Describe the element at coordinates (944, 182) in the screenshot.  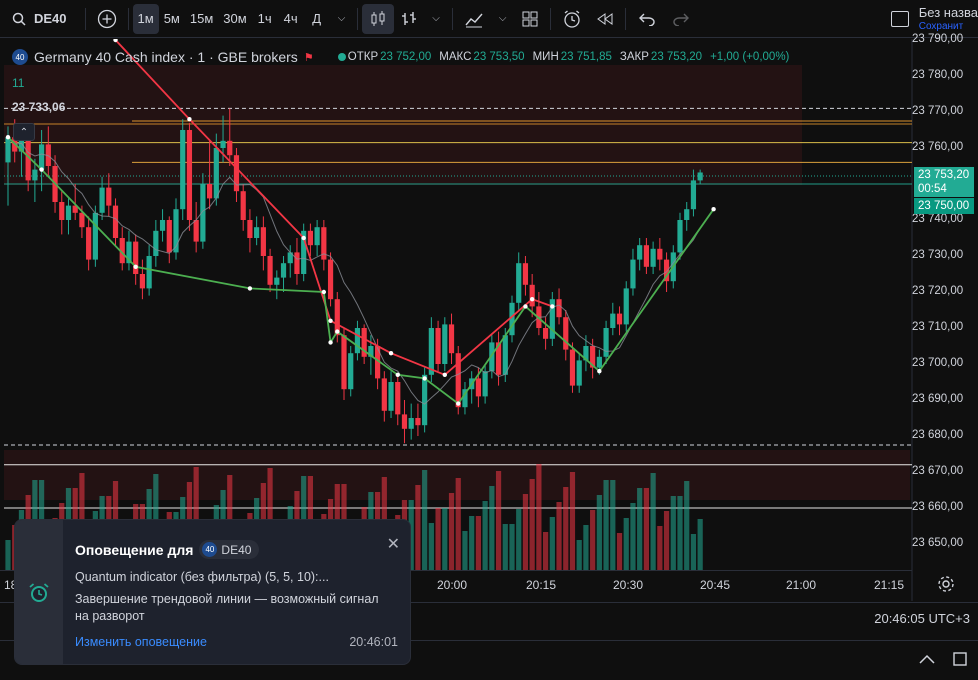
I see `last-price-tag: 23 753,20 00:54` at that location.